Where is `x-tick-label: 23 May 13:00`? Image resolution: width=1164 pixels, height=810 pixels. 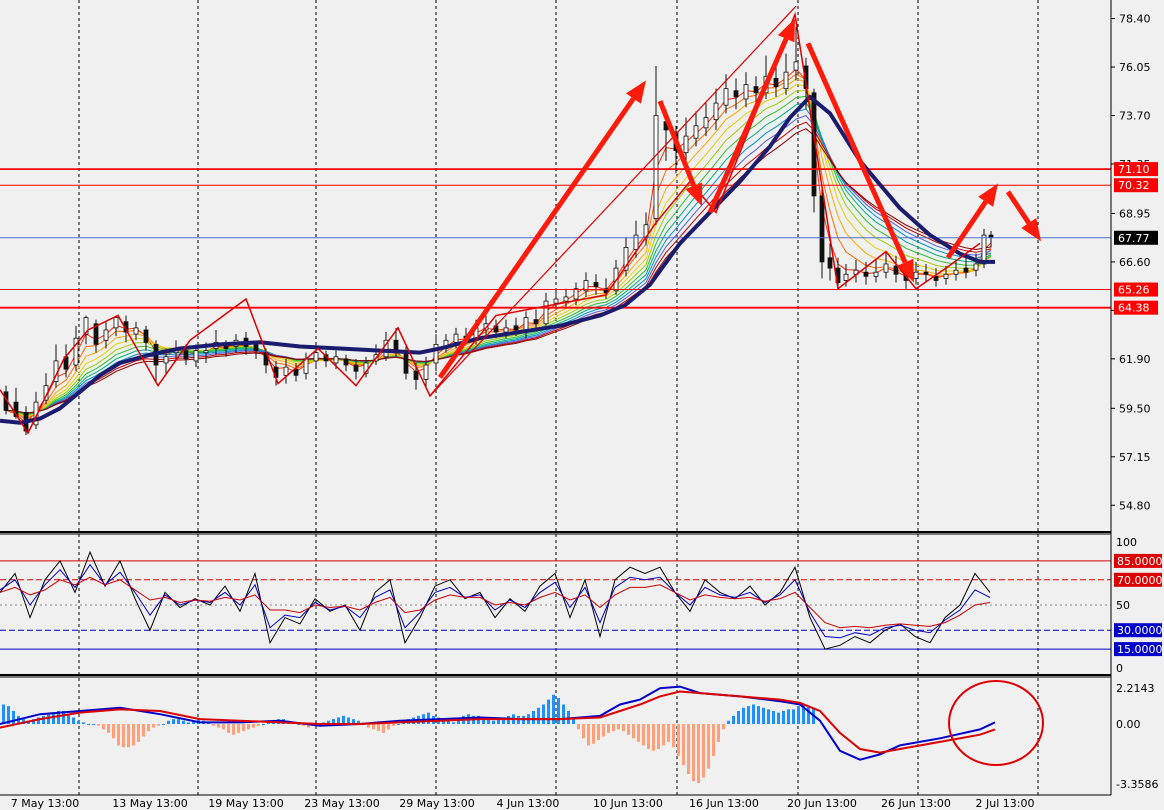
x-tick-label: 23 May 13:00 is located at coordinates (341, 803).